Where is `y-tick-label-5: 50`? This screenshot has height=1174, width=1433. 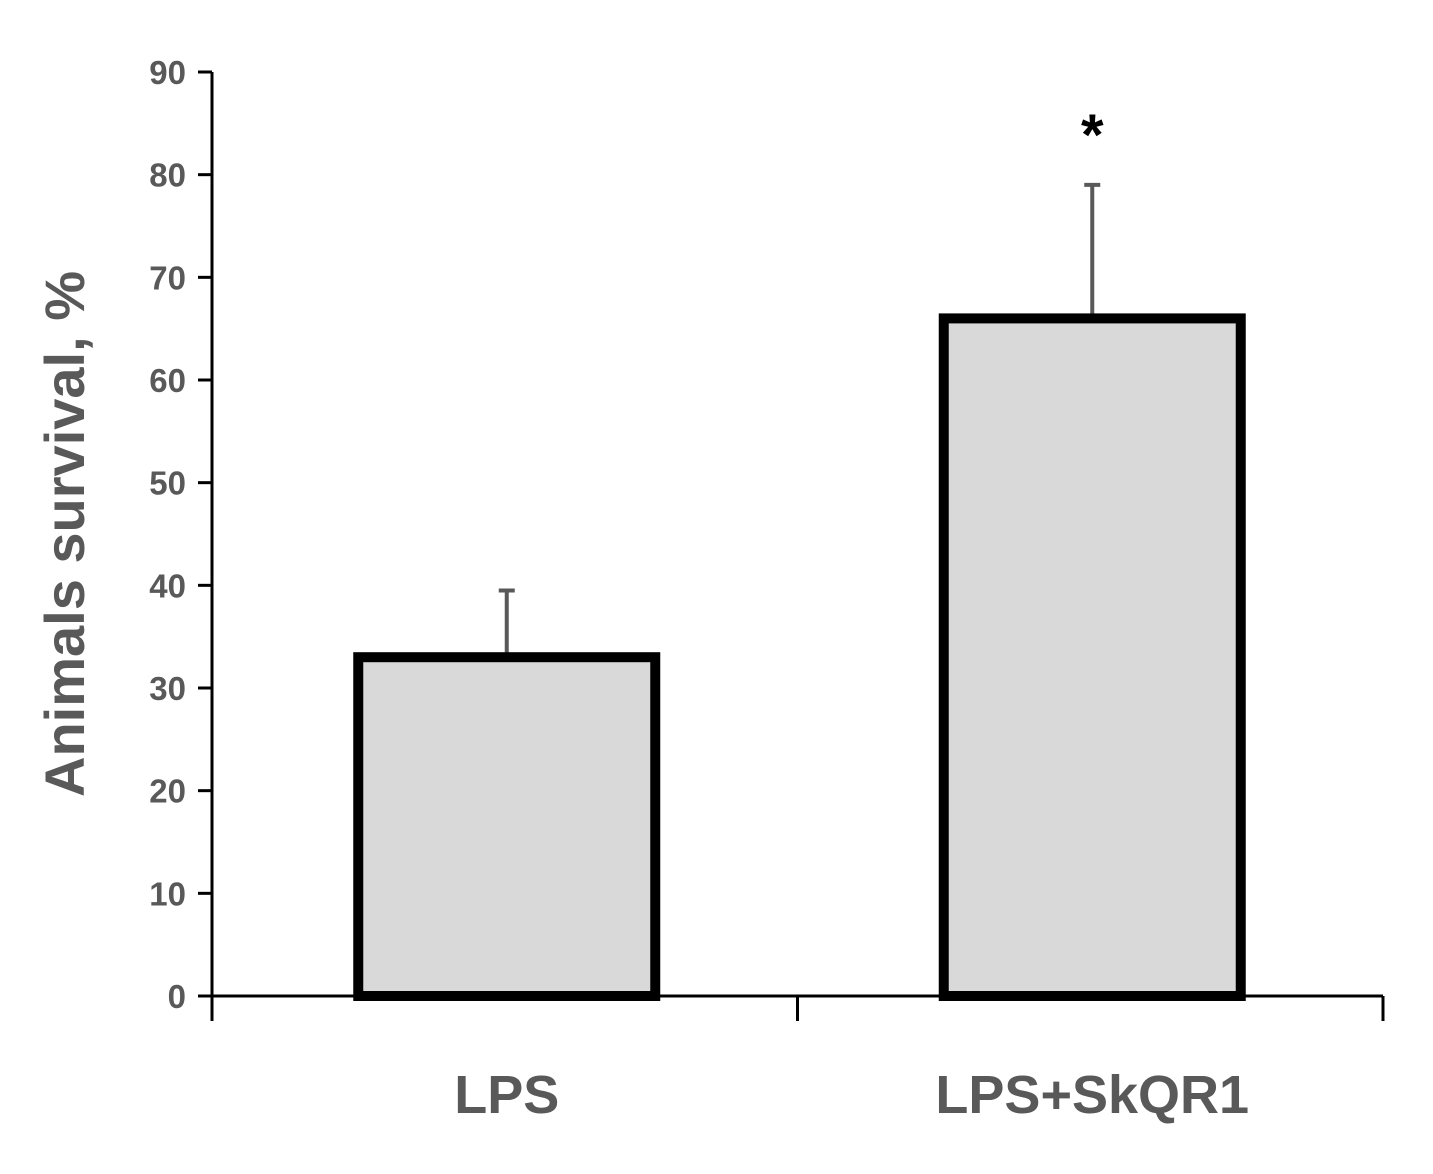 y-tick-label-5: 50 is located at coordinates (167, 483).